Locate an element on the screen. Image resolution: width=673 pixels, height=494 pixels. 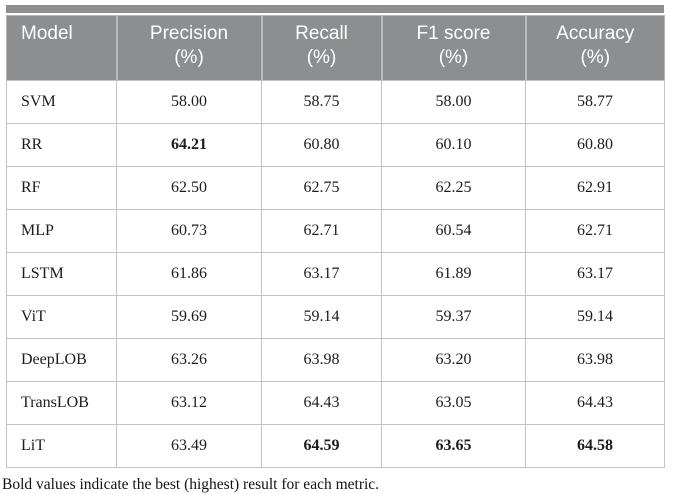
table-row: RF 62.50 62.75 62.25 62.91 is located at coordinates (335, 188).